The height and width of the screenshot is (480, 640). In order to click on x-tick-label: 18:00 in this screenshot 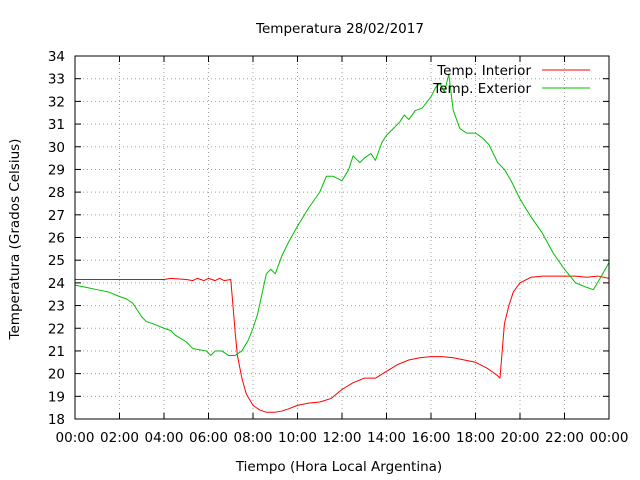, I will do `click(475, 438)`.